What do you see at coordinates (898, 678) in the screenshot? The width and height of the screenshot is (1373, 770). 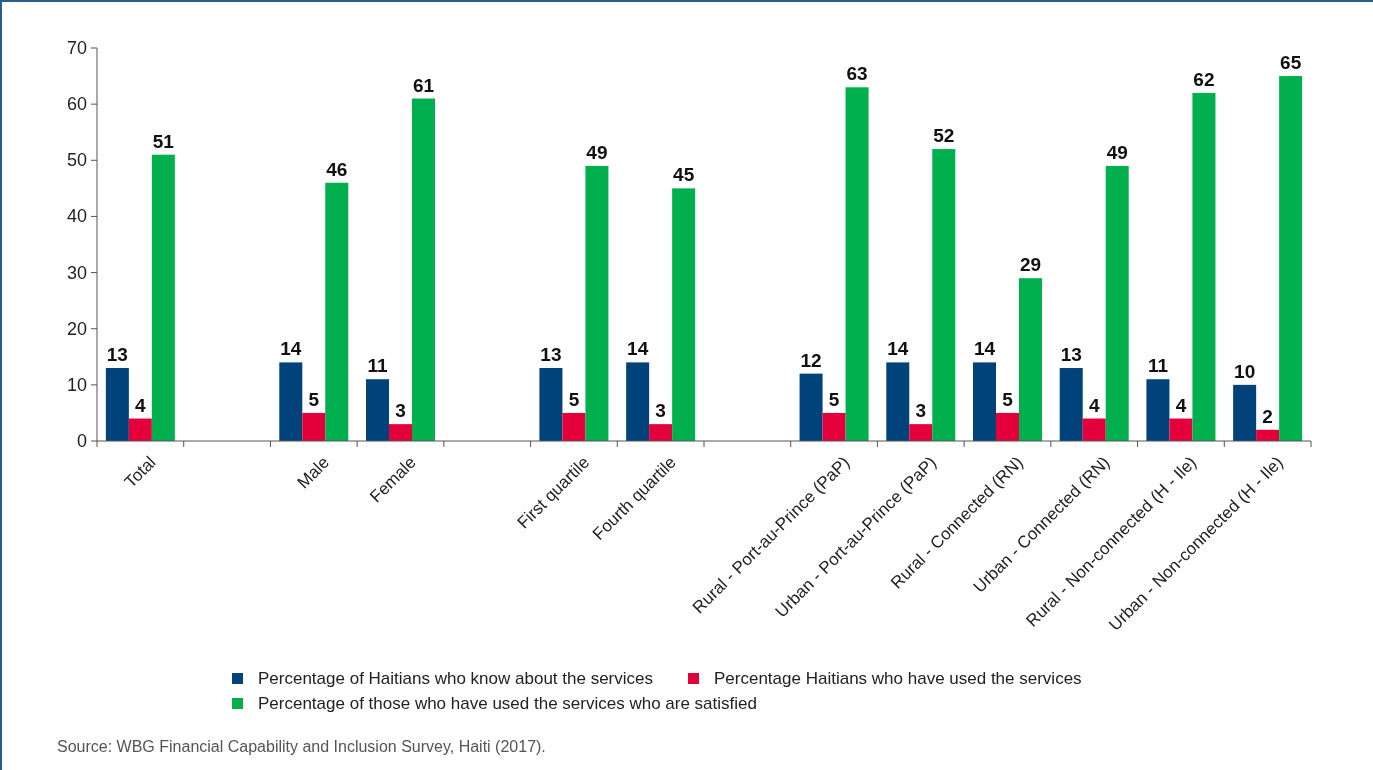 I see `legend-label: Percentage Haitians who have used the services` at bounding box center [898, 678].